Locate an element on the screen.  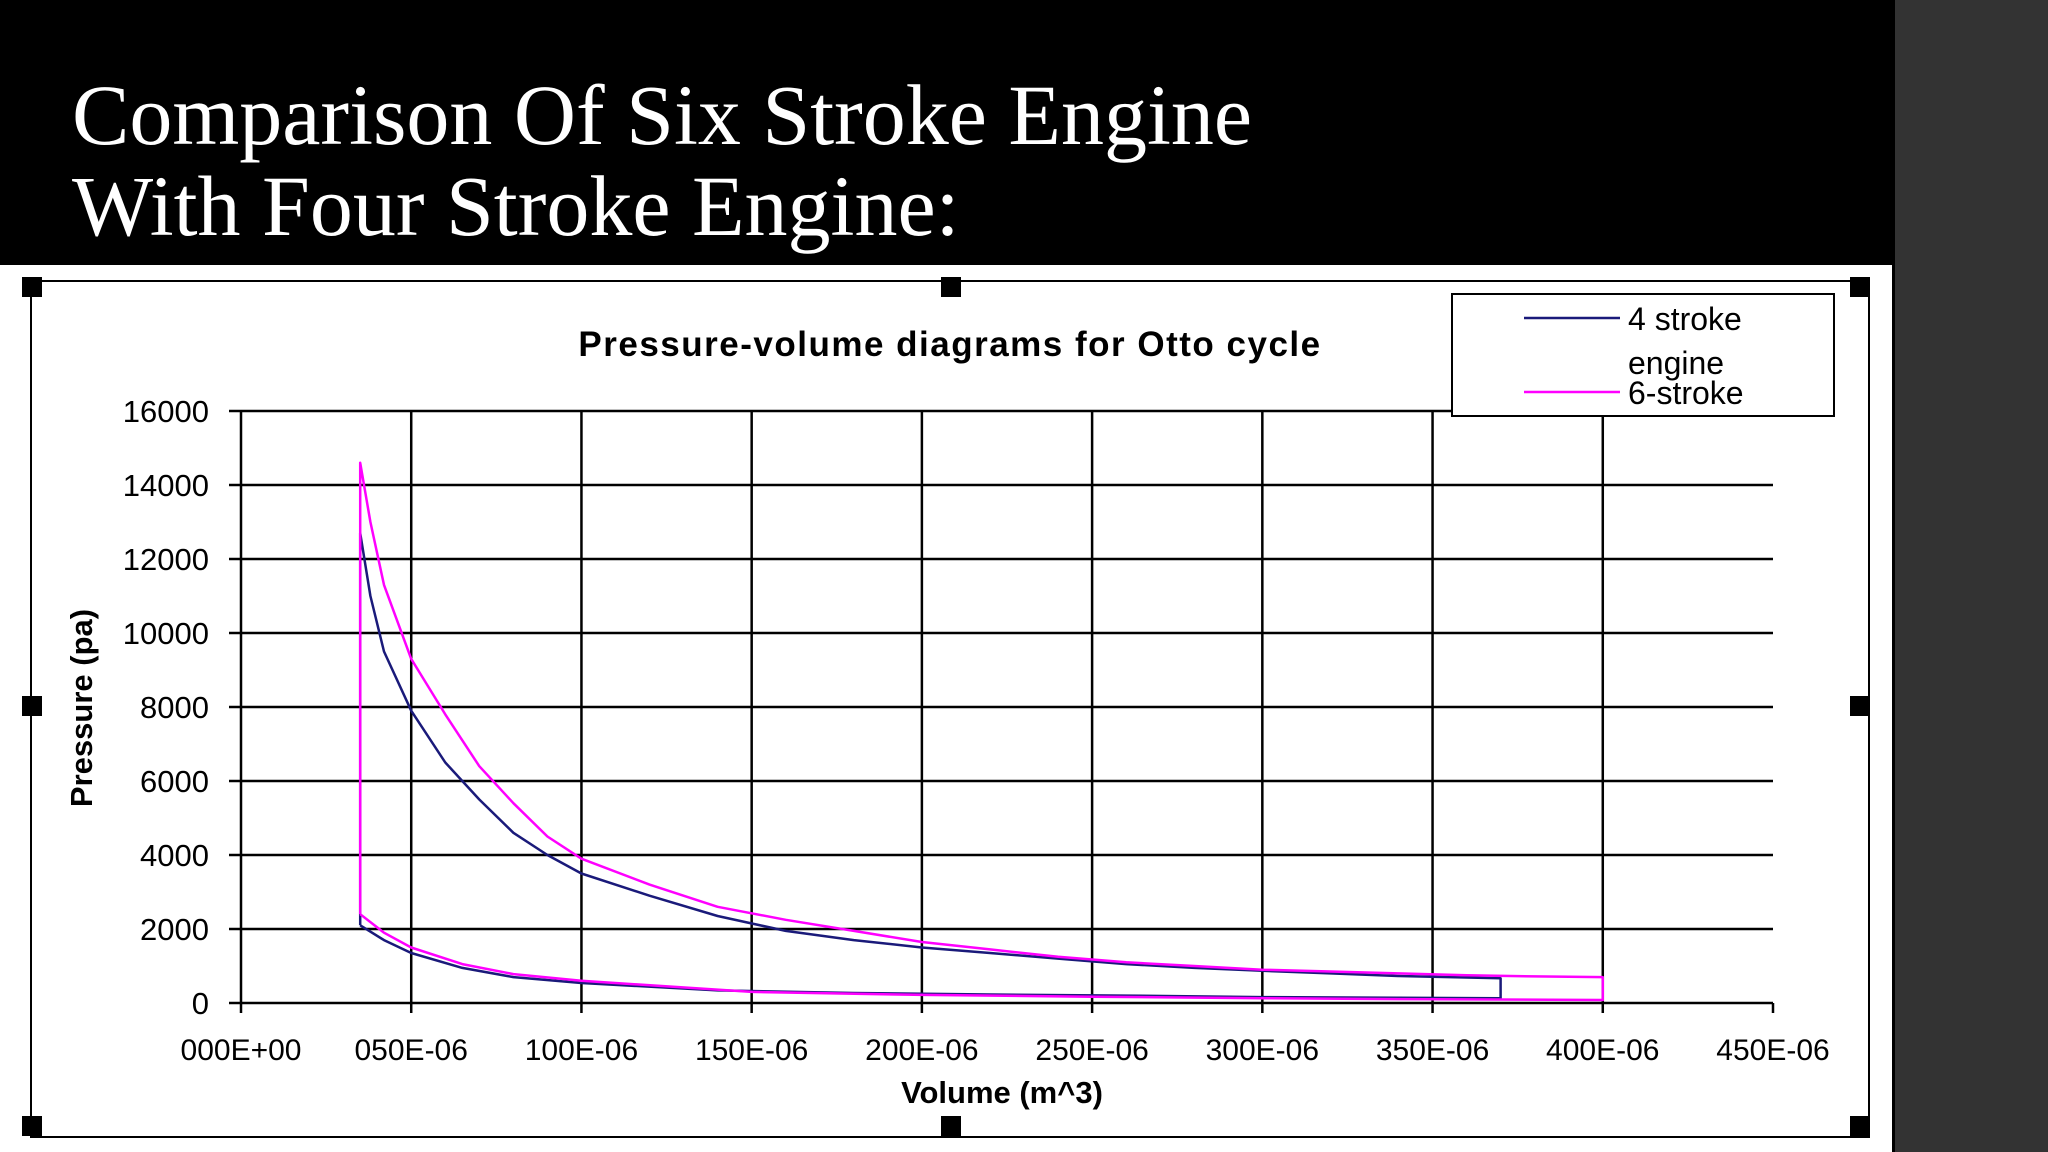
legend-box is located at coordinates (1643, 355).